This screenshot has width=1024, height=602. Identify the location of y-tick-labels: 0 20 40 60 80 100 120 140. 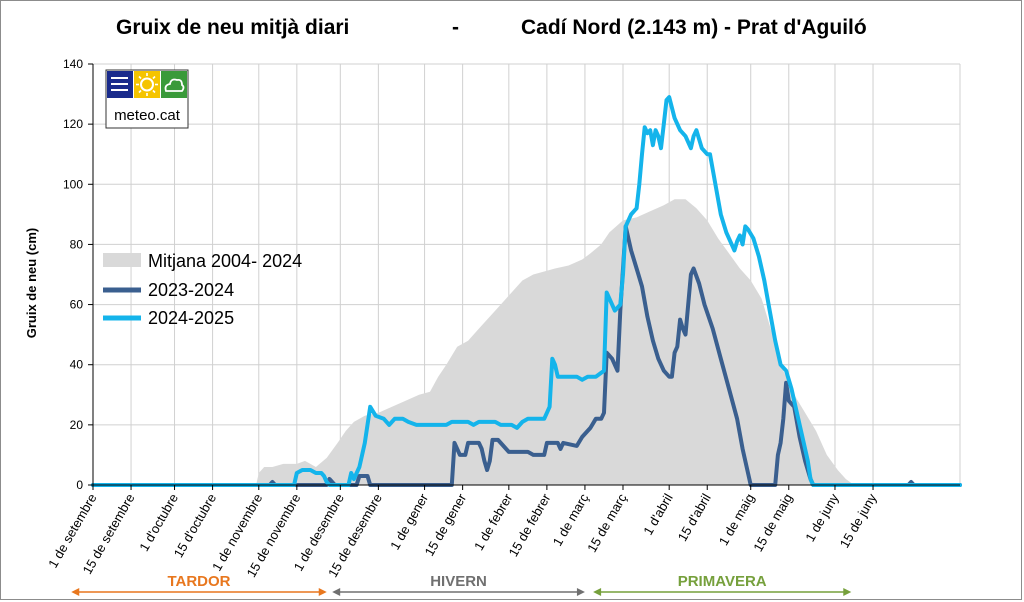
(73, 274).